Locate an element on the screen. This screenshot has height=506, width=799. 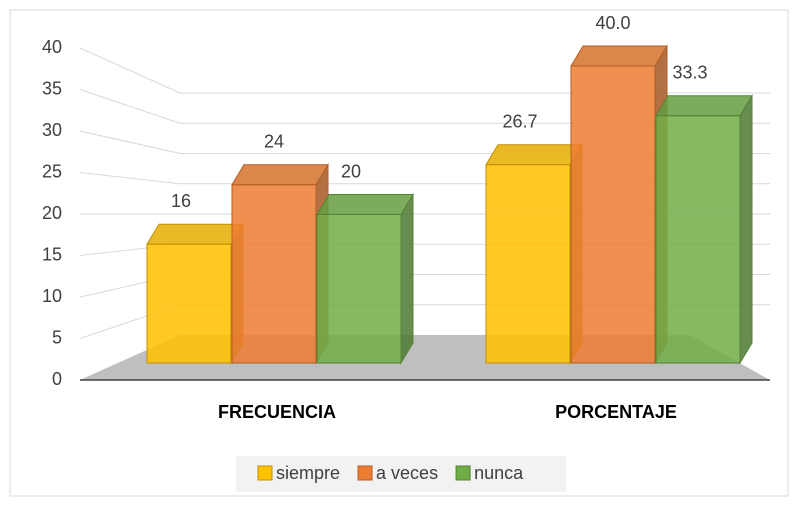
y-tick-label: 0 is located at coordinates (57, 379).